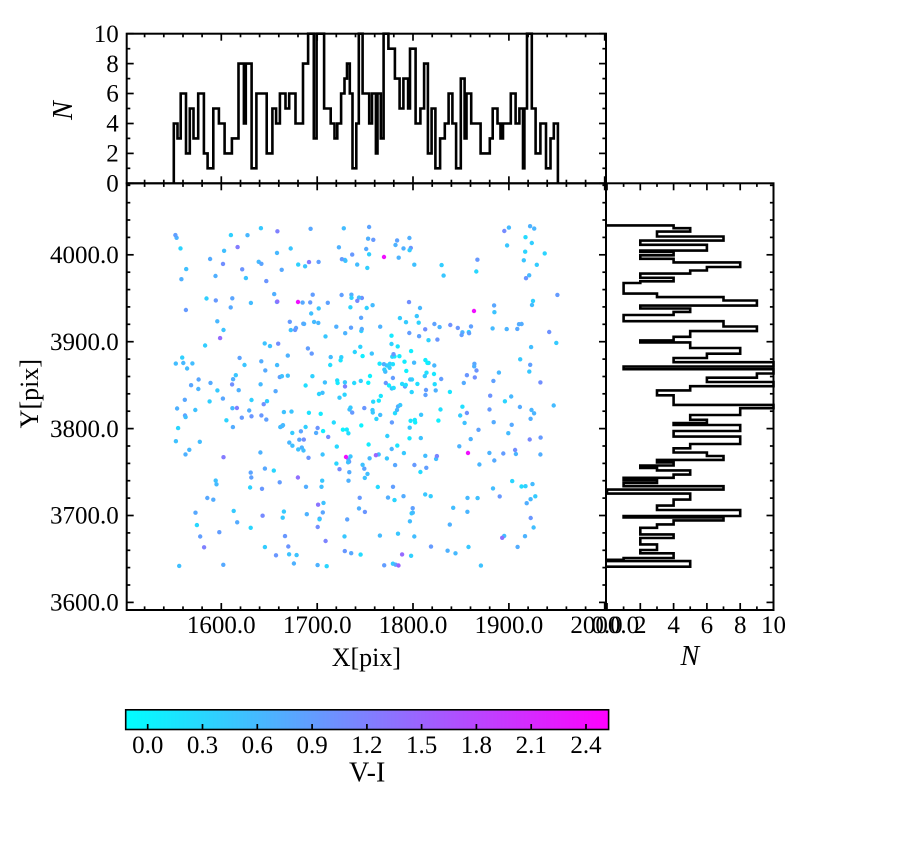  What do you see at coordinates (84, 603) in the screenshot?
I see `svg-text: 3600.0` at bounding box center [84, 603].